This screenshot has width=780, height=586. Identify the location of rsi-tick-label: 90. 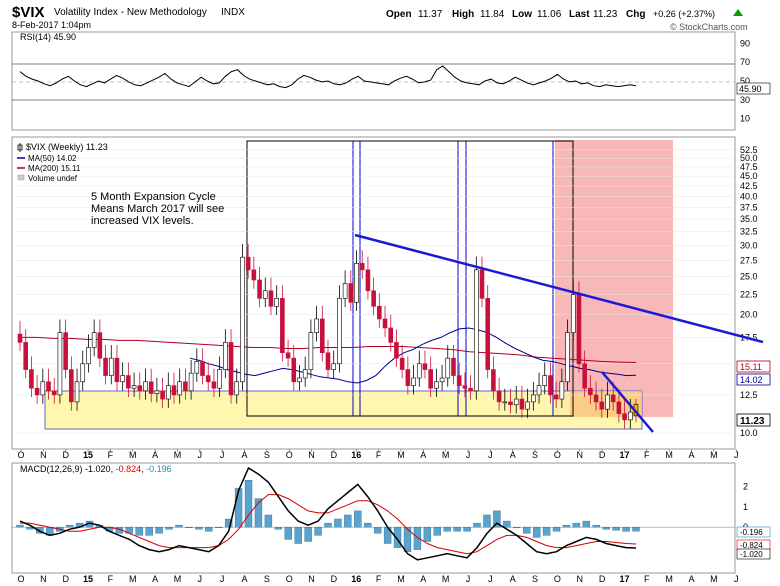
(745, 43).